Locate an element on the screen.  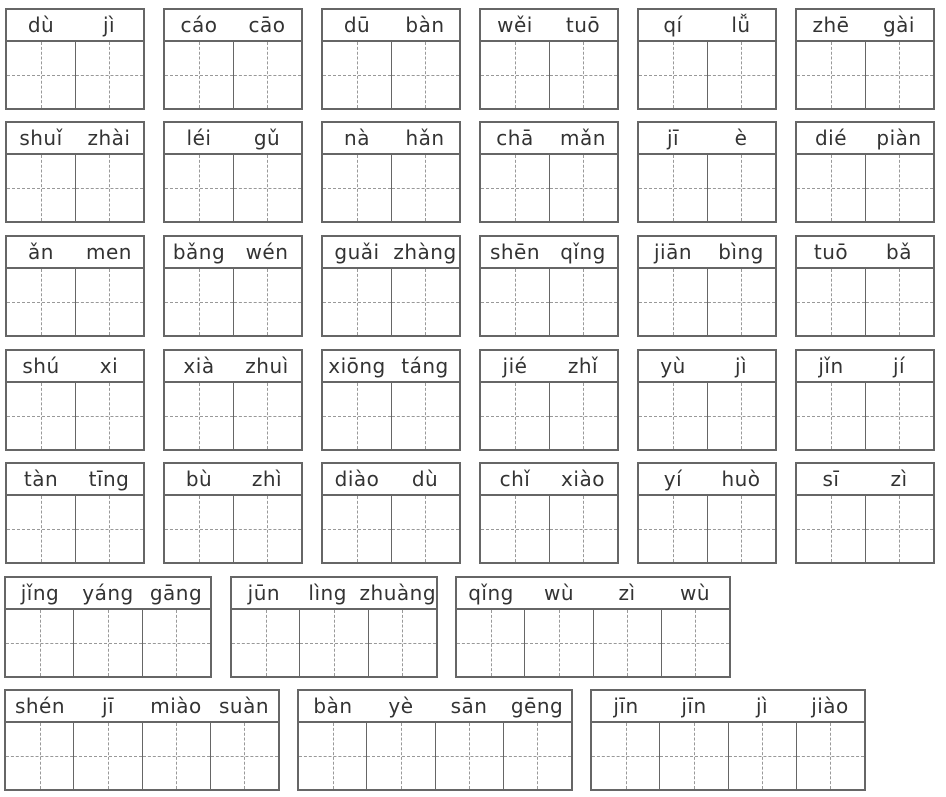
word-box: shuǐ zhài is located at coordinates (75, 172).